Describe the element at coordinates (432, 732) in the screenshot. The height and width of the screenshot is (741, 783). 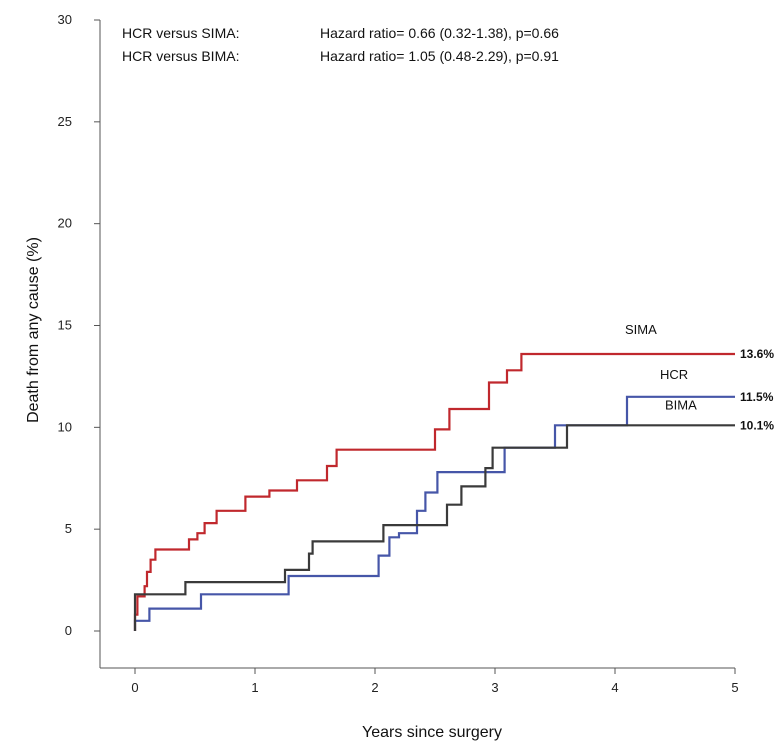
I see `x-axis-label: Years since surgery` at that location.